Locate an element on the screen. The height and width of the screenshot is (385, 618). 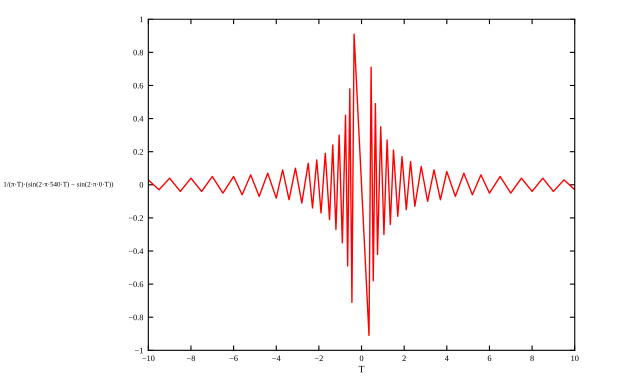
x-tick-label: 8 is located at coordinates (532, 358).